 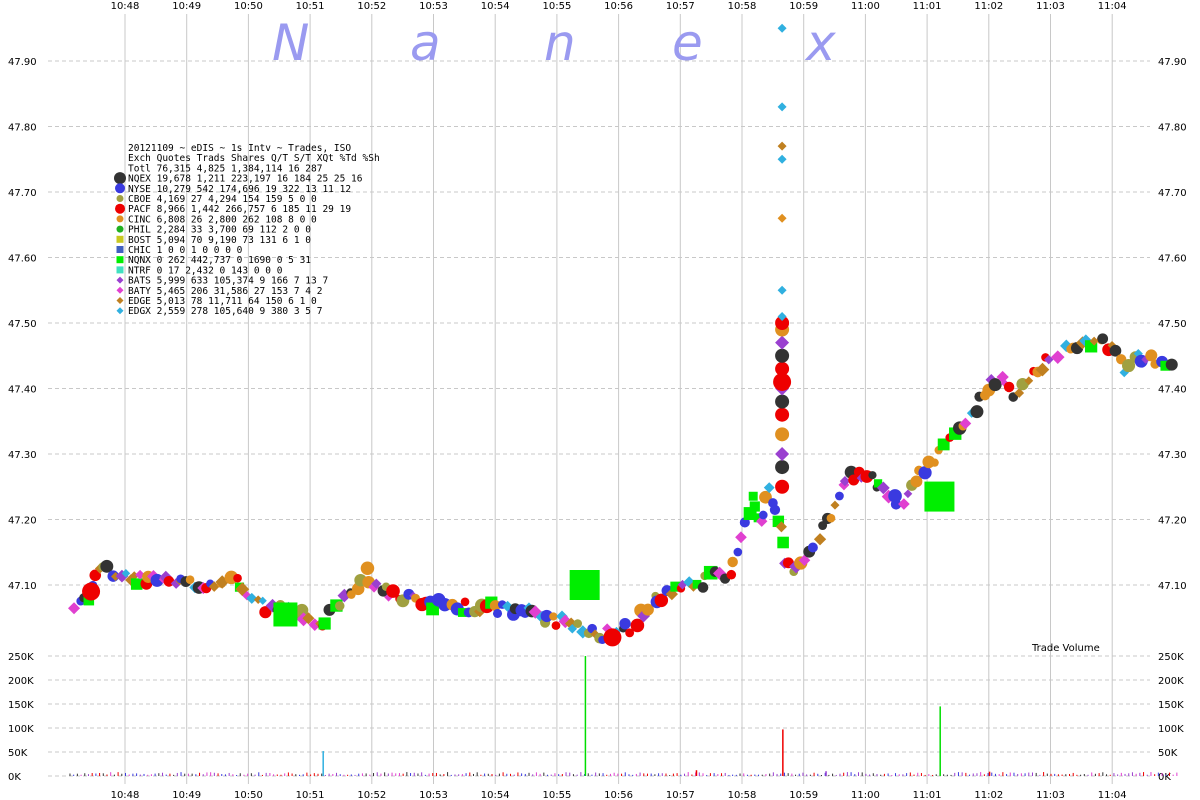 What do you see at coordinates (219, 260) in the screenshot?
I see `legend-row: NQNX 0 262 442,737 0 1690 0 5 31` at bounding box center [219, 260].